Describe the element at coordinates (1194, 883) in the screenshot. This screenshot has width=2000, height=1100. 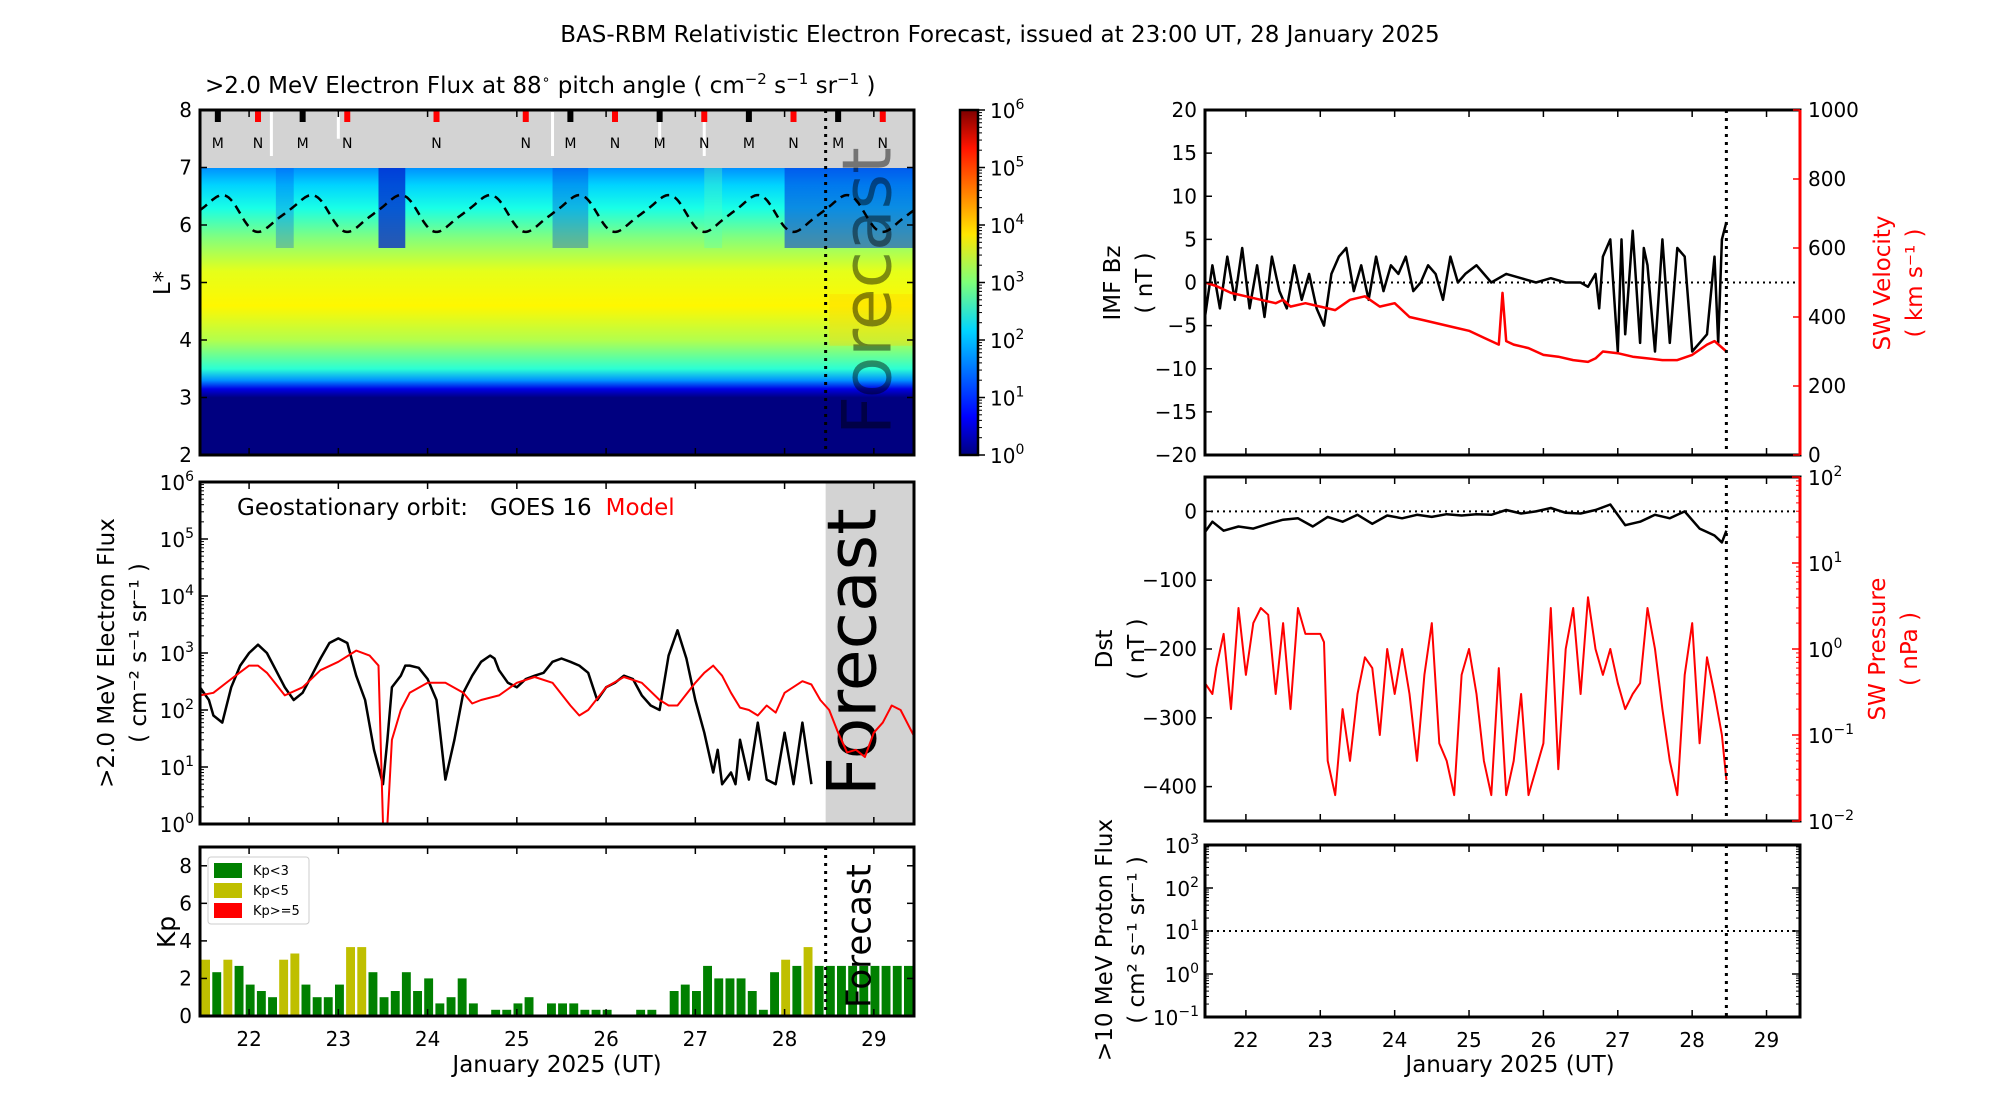
I see `tick-exponent: 2` at that location.